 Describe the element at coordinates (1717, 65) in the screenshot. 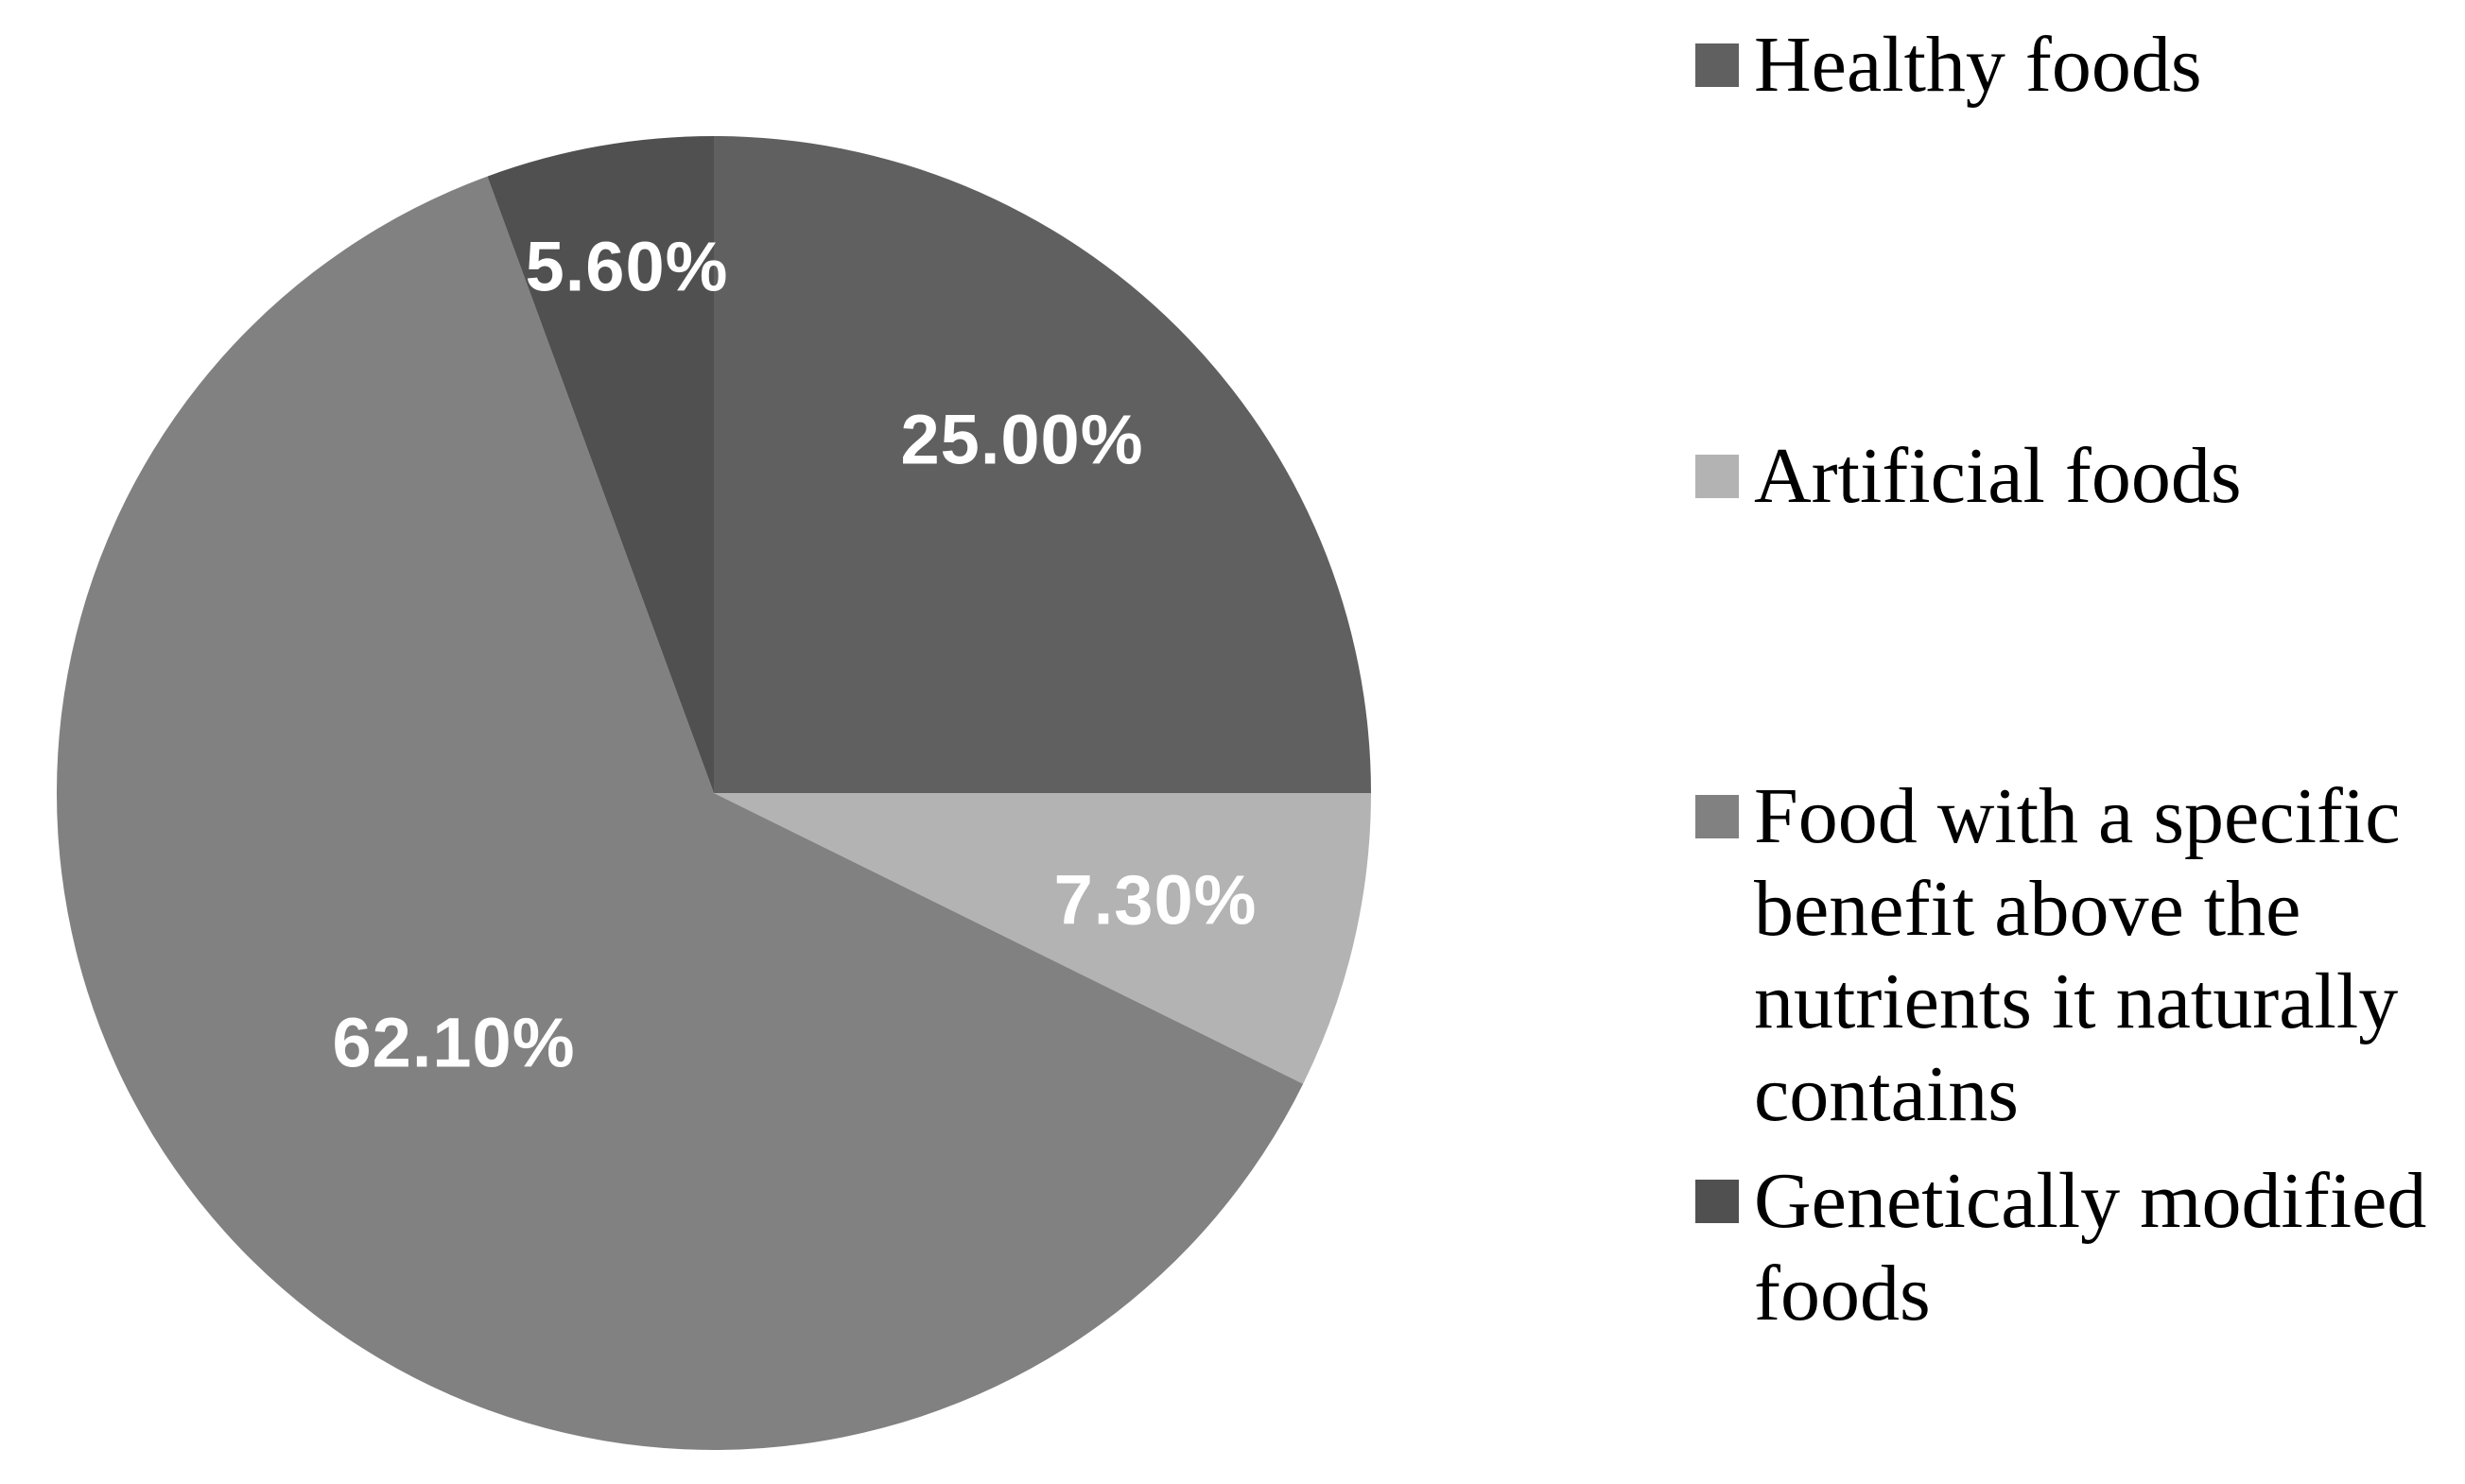

I see `legend-swatch-healthy-foods` at that location.